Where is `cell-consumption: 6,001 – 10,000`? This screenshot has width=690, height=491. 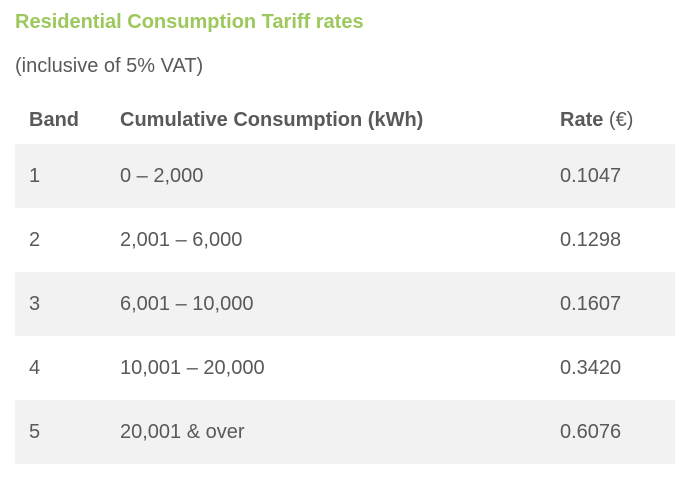
cell-consumption: 6,001 – 10,000 is located at coordinates (187, 304).